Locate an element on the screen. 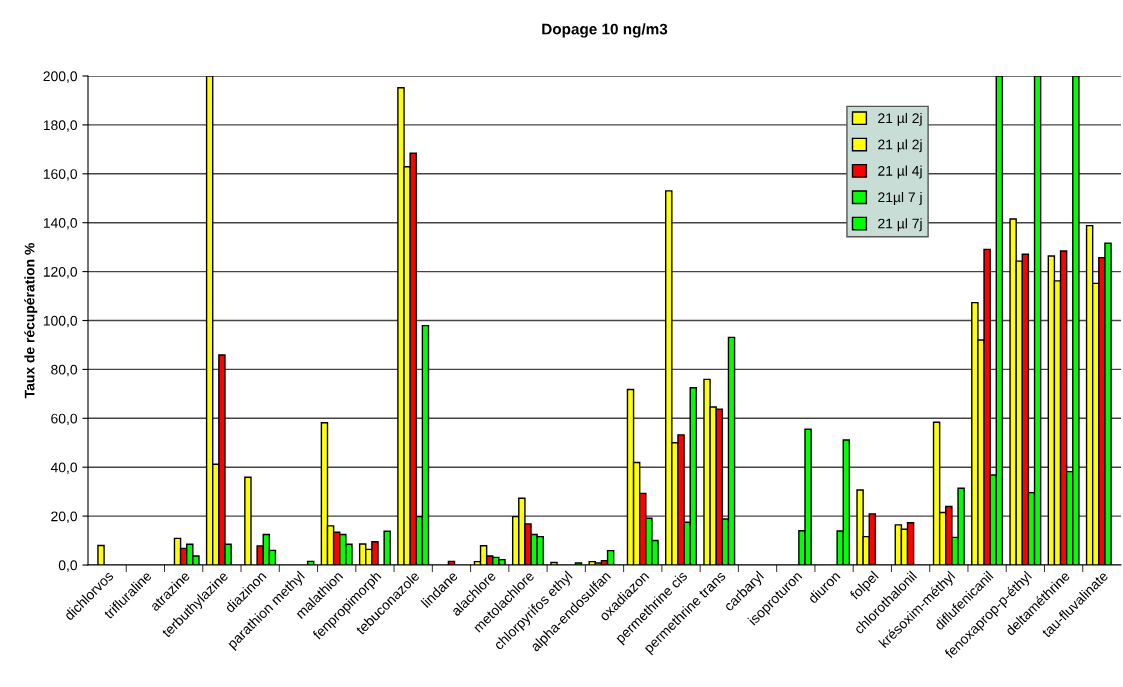 The height and width of the screenshot is (687, 1123). y-tick-label: 40,0 is located at coordinates (64, 468).